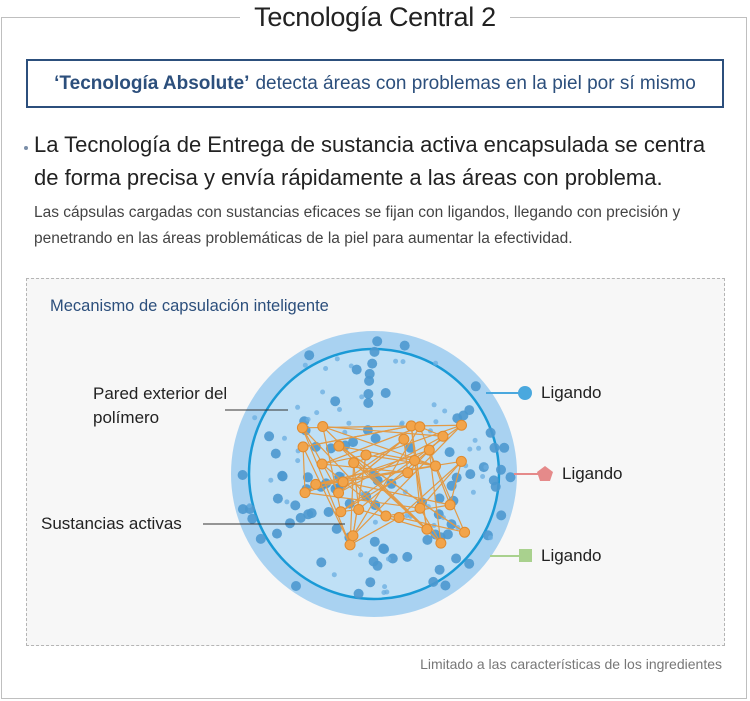 This screenshot has width=750, height=701. What do you see at coordinates (160, 405) in the screenshot?
I see `outer-wall-label: Pared exterior del polímero` at bounding box center [160, 405].